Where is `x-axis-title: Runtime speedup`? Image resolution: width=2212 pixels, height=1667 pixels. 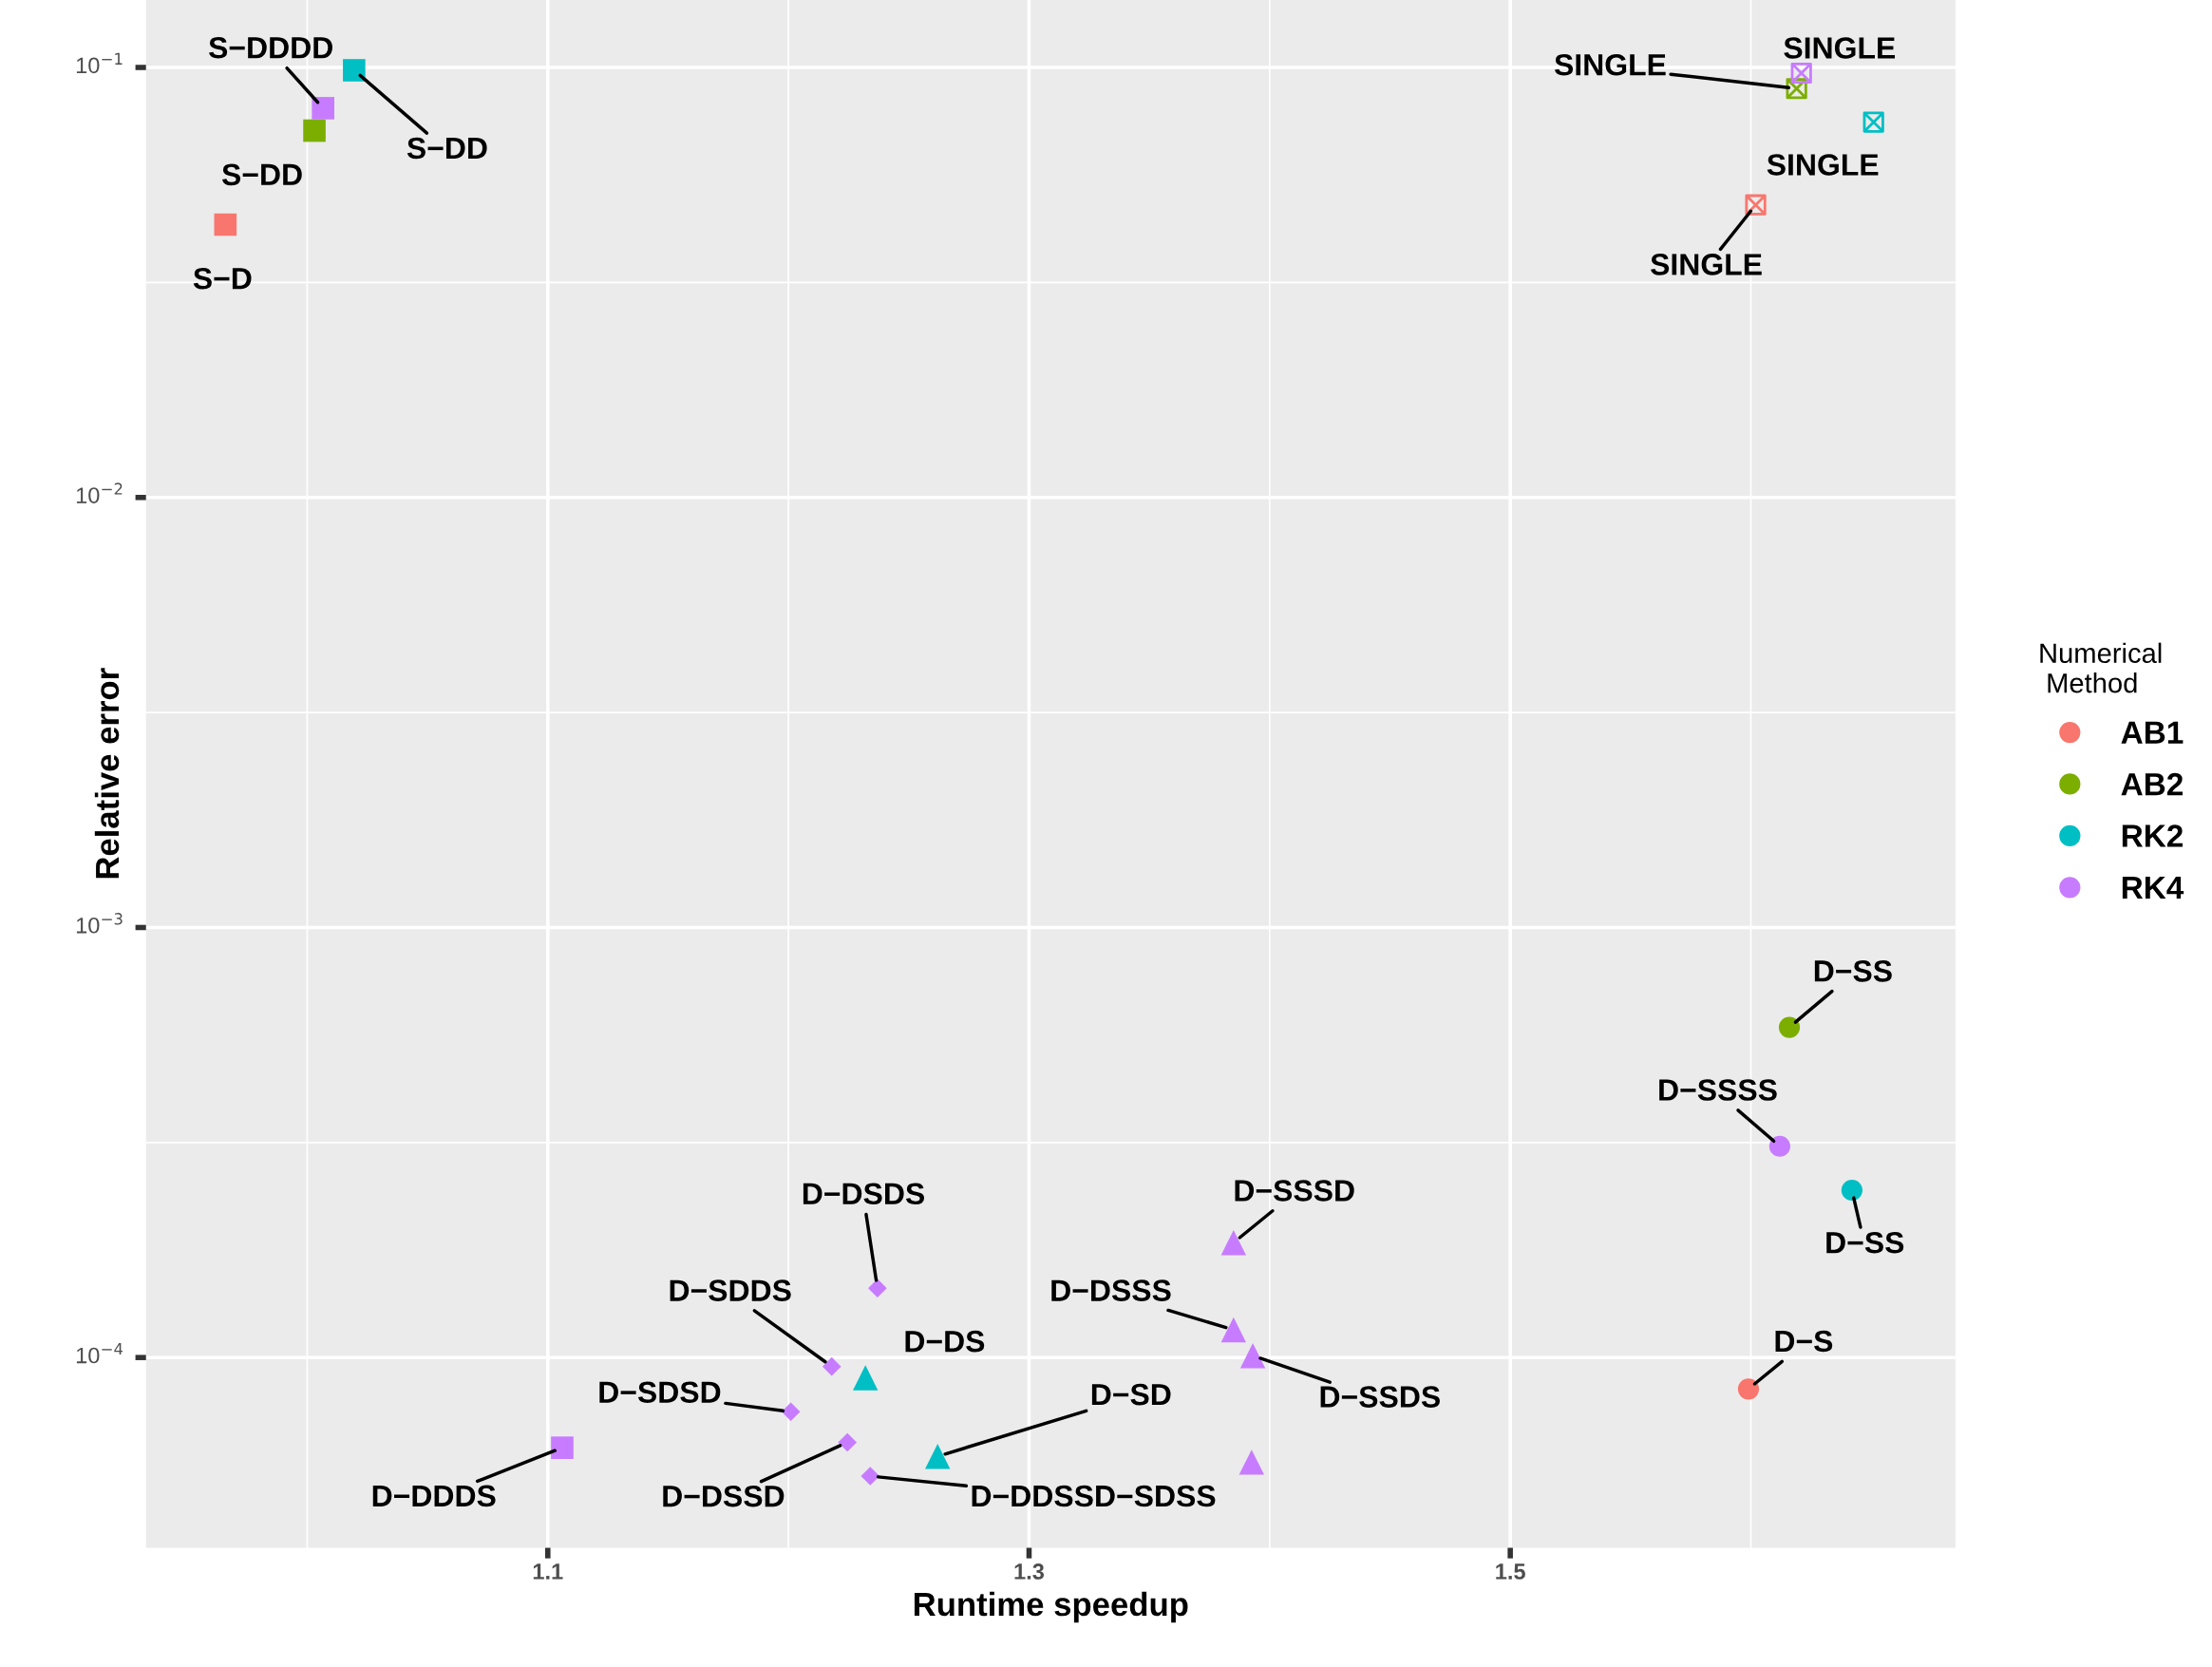
x-axis-title: Runtime speedup is located at coordinates (1051, 1607).